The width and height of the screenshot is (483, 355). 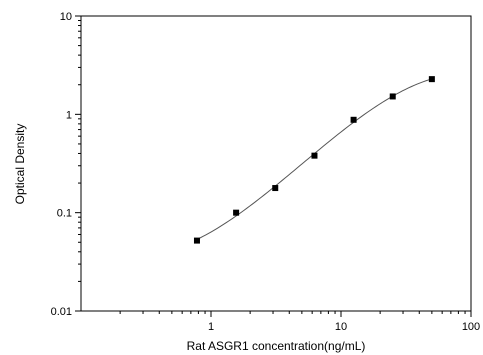 What do you see at coordinates (61, 312) in the screenshot?
I see `y-tick-label: 0.01` at bounding box center [61, 312].